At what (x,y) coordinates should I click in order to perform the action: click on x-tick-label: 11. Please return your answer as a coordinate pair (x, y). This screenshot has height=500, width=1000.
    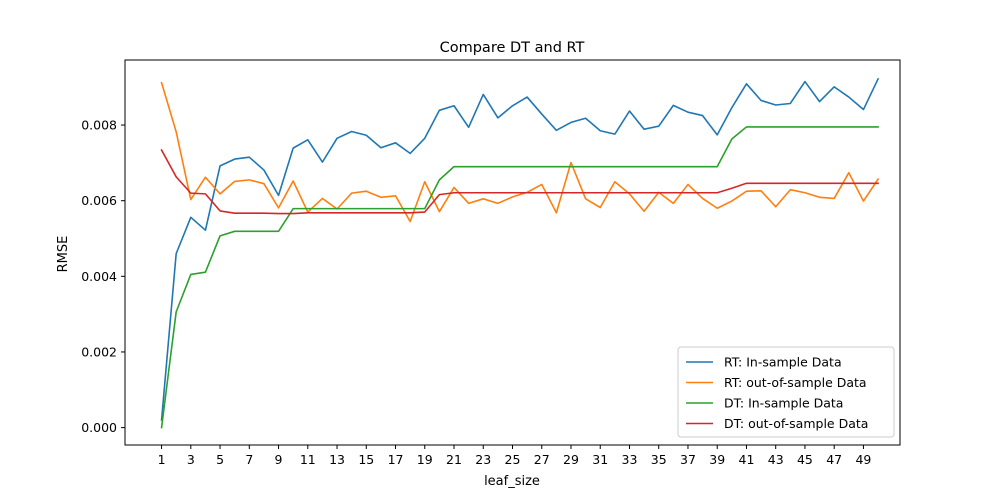
    Looking at the image, I should click on (308, 459).